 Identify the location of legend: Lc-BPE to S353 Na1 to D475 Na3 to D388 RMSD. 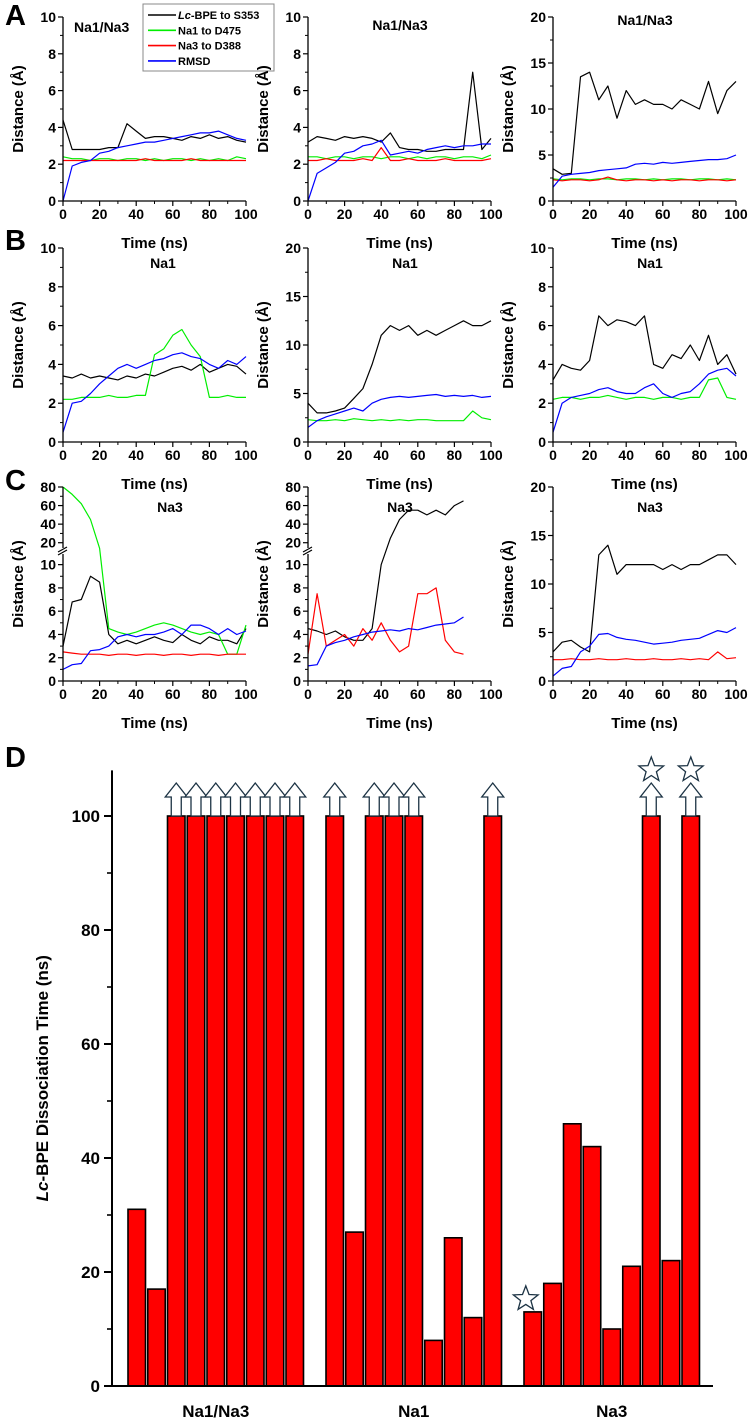
(208, 37).